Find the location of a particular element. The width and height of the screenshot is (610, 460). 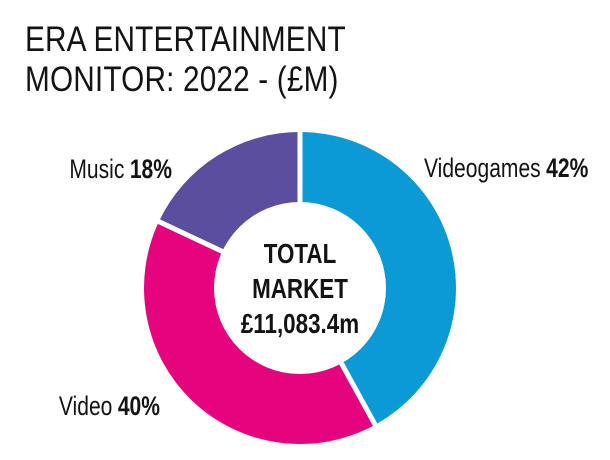

chart-title: ERA ENTERTAINMENT MONITOR: 2022 - (£M) is located at coordinates (185, 60).